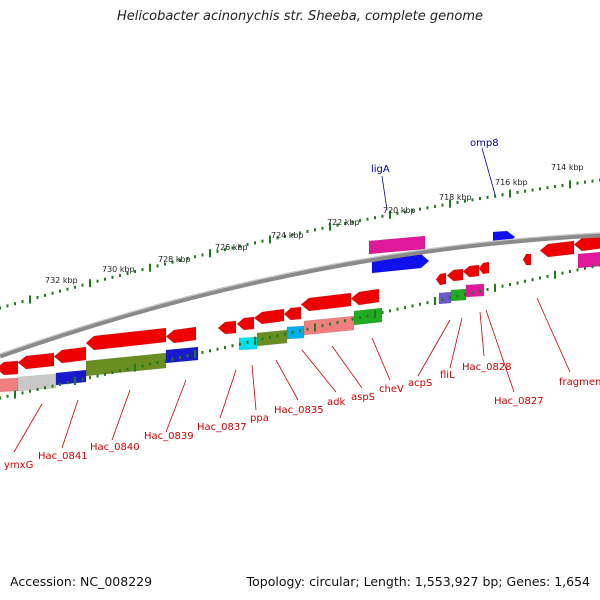 This screenshot has height=600, width=600. What do you see at coordinates (336, 402) in the screenshot?
I see `gene-label: adk` at bounding box center [336, 402].